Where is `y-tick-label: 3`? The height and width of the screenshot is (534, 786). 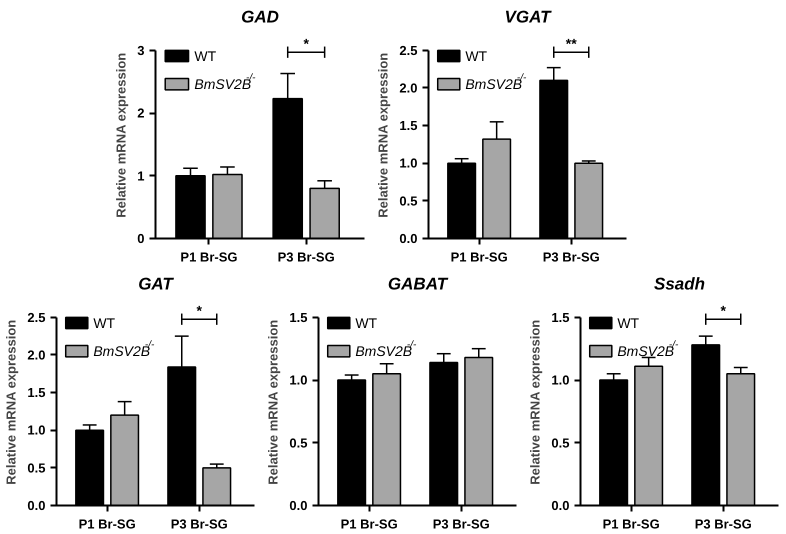 y-tick-label: 3 is located at coordinates (141, 50).